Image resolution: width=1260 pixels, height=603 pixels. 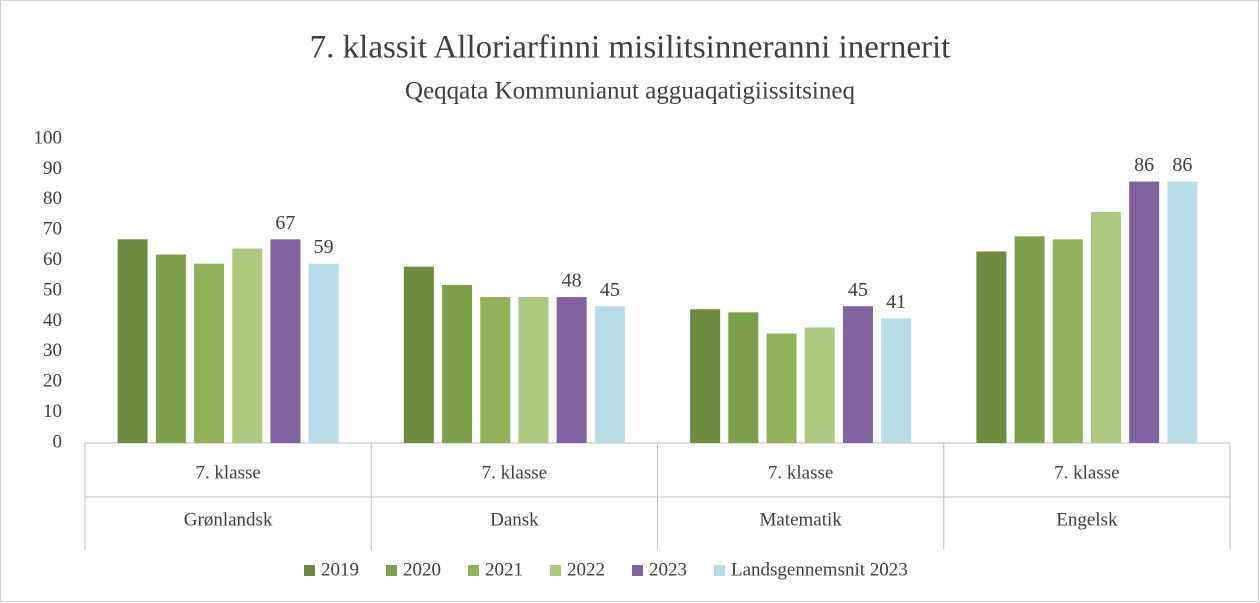 I want to click on data-label: 48, so click(x=572, y=281).